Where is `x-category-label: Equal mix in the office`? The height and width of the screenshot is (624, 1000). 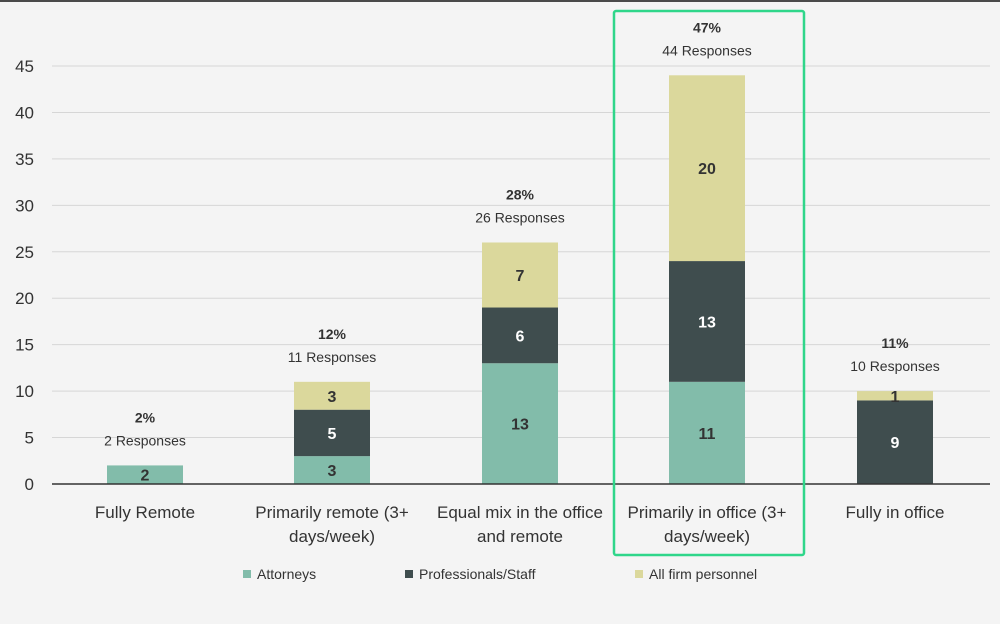 x-category-label: Equal mix in the office is located at coordinates (520, 512).